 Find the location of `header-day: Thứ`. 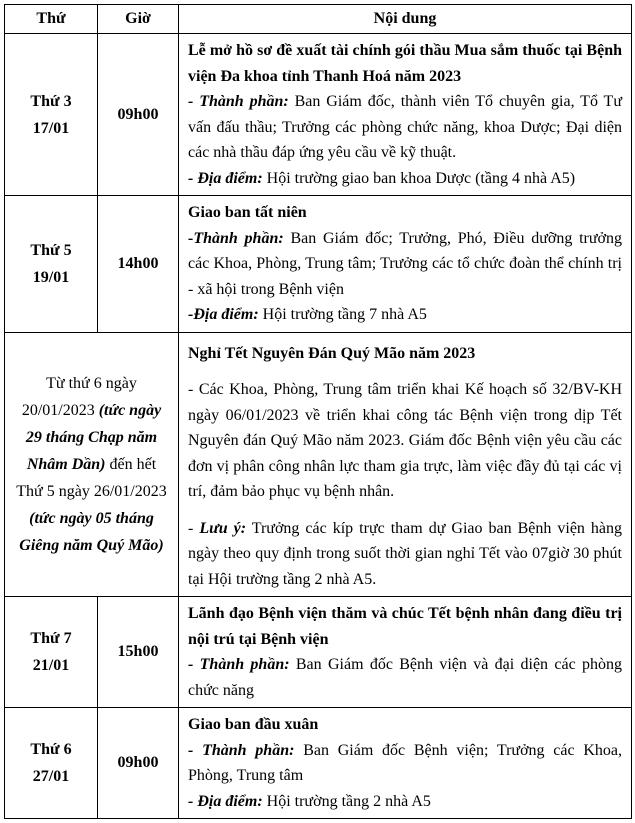

header-day: Thứ is located at coordinates (51, 19).